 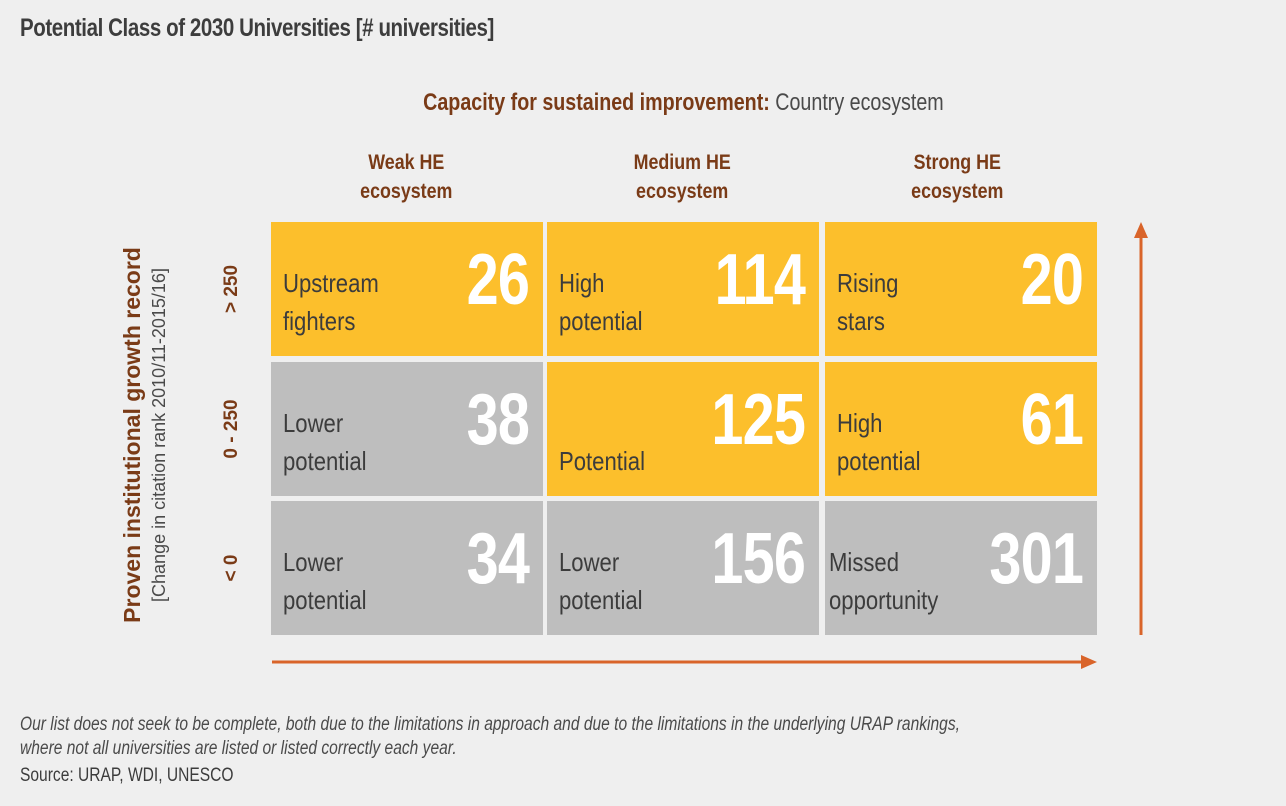 I want to click on x-axis-arrow, so click(x=684, y=662).